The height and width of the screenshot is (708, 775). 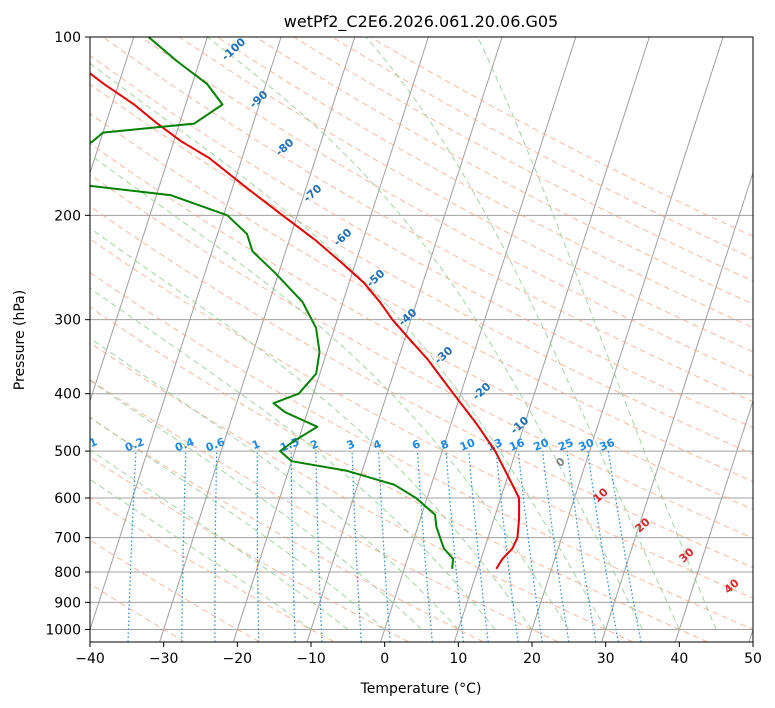 What do you see at coordinates (421, 689) in the screenshot?
I see `x-axis-label: Temperature (°C)` at bounding box center [421, 689].